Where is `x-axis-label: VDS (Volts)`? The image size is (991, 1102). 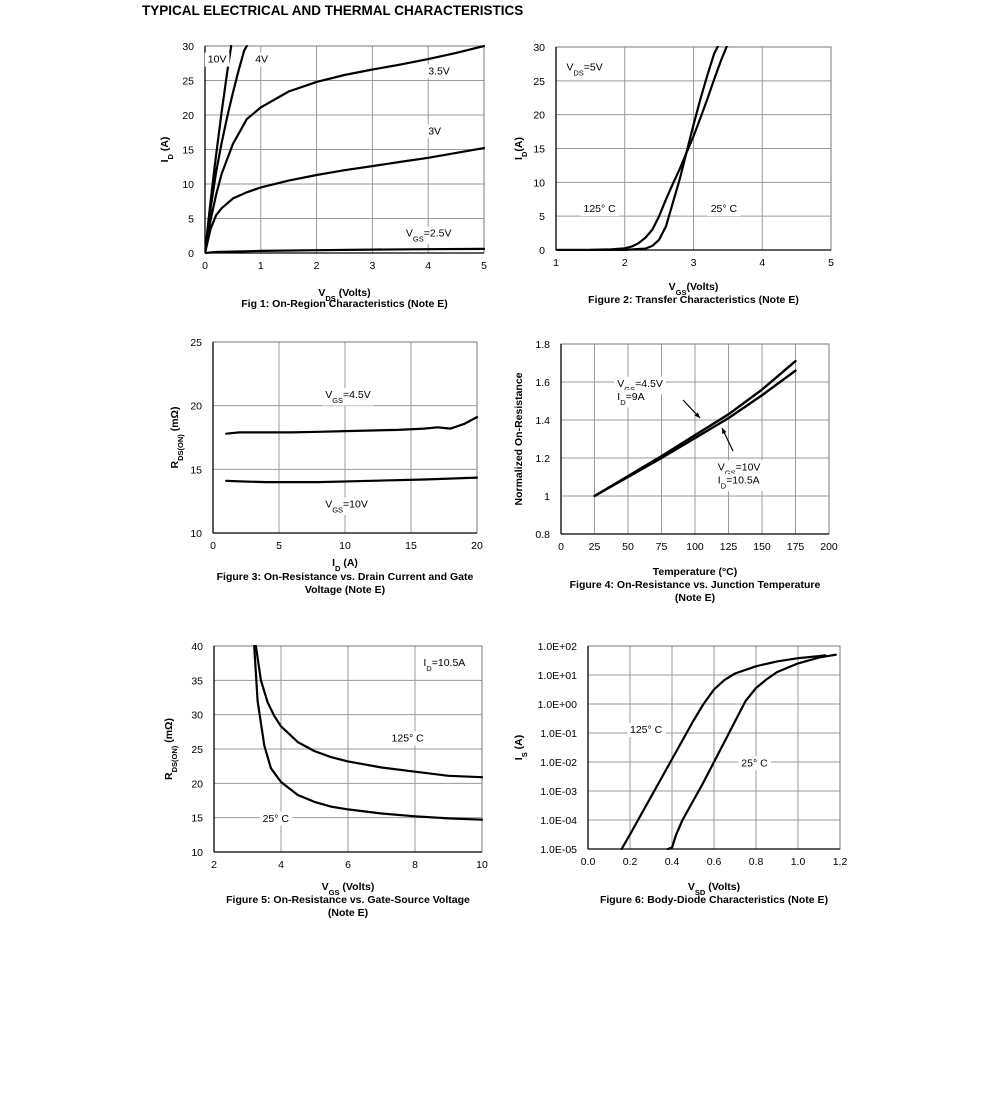
x-axis-label: VDS (Volts) is located at coordinates (344, 295).